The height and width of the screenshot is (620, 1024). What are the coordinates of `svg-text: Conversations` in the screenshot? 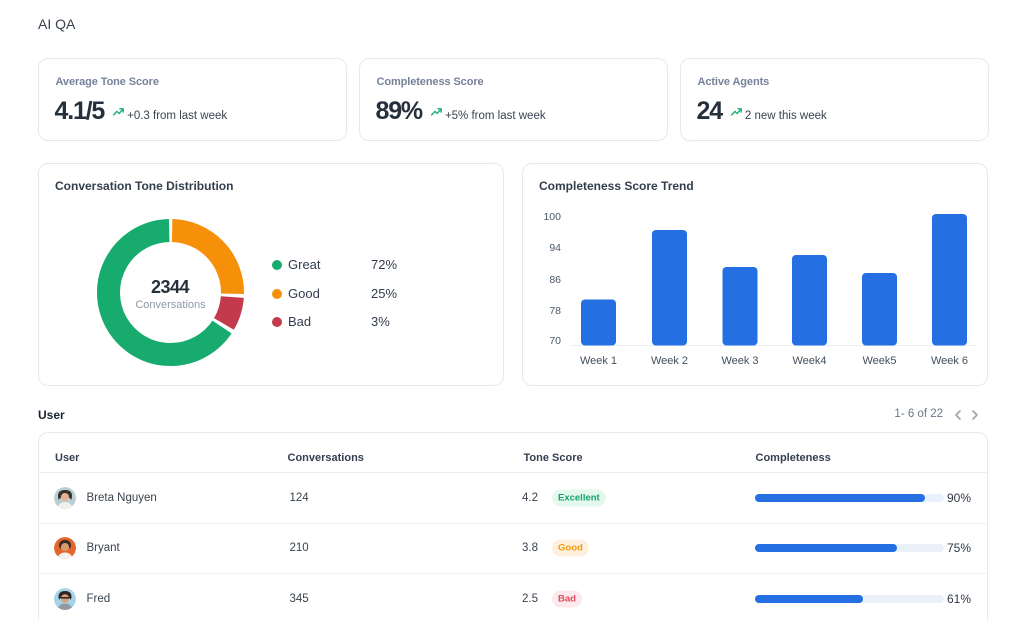 It's located at (170, 305).